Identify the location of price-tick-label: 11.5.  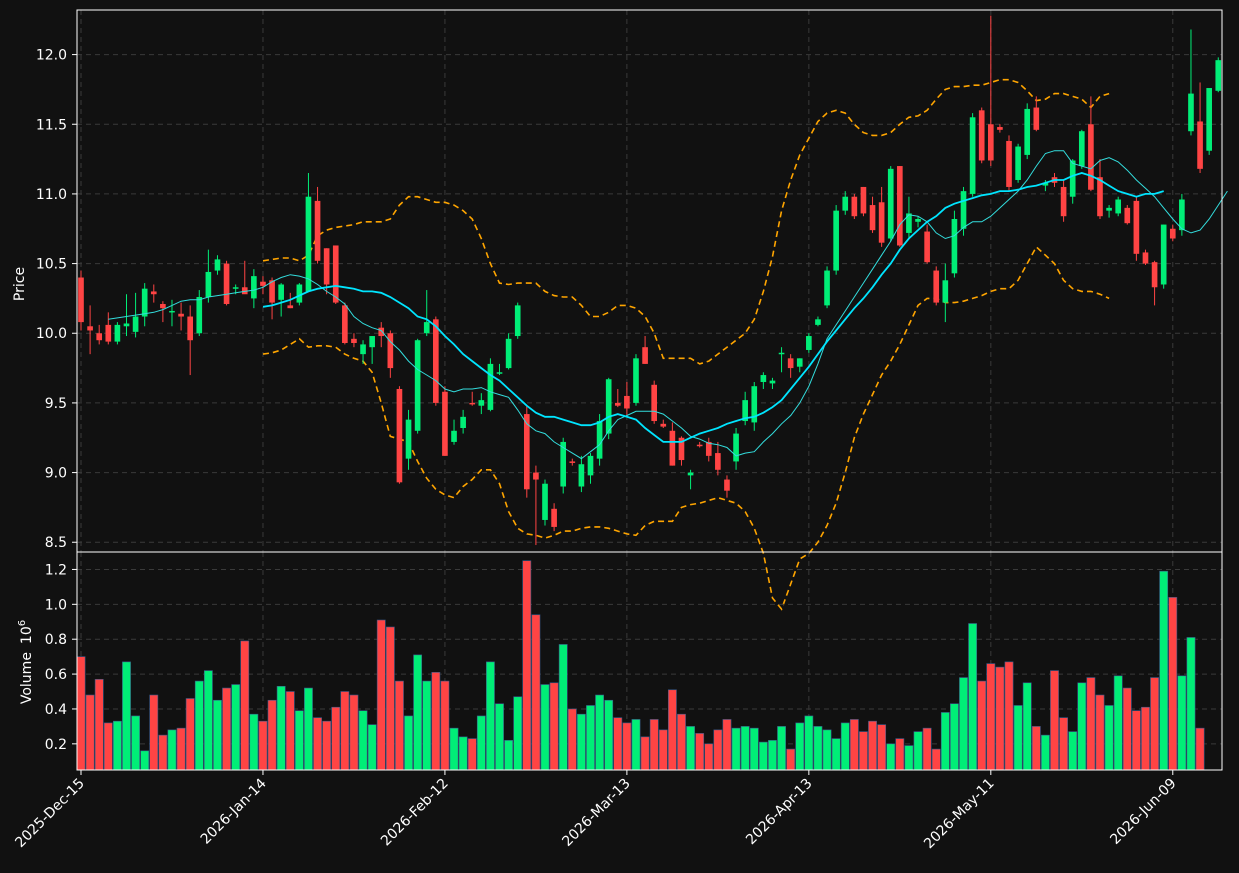
(51, 125).